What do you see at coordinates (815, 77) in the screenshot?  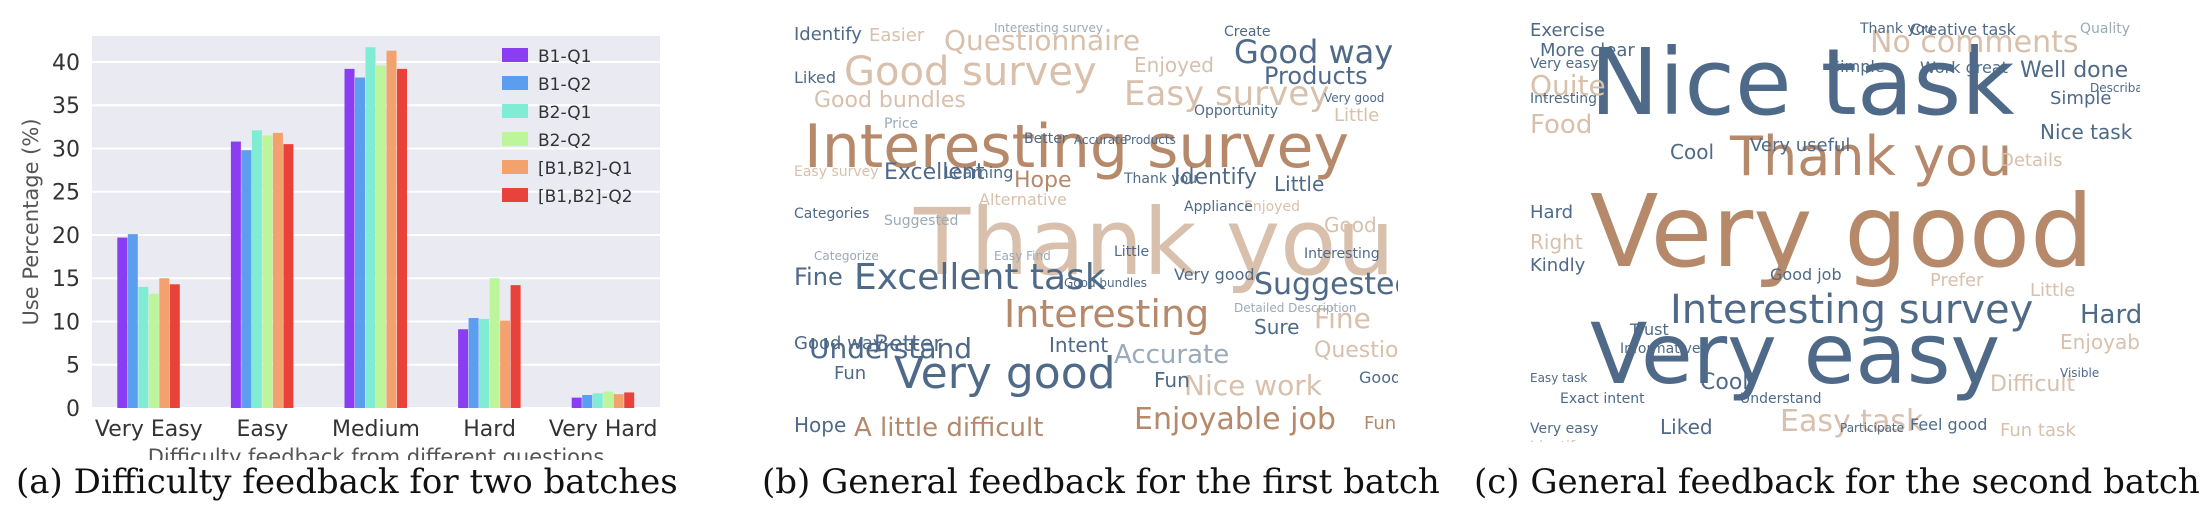 I see `wordcloud-b-word: Liked` at bounding box center [815, 77].